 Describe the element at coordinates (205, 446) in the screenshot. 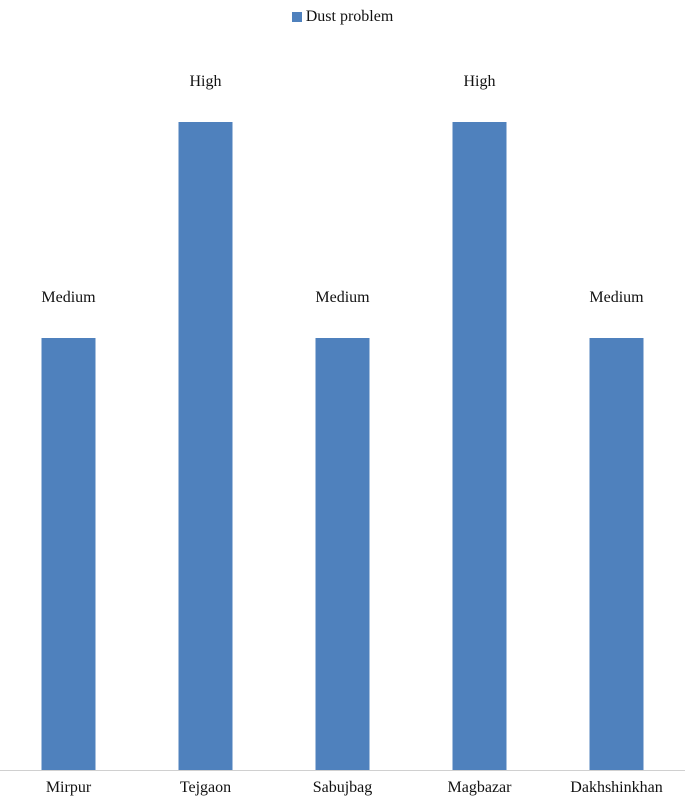

I see `bar-tejgaon` at that location.